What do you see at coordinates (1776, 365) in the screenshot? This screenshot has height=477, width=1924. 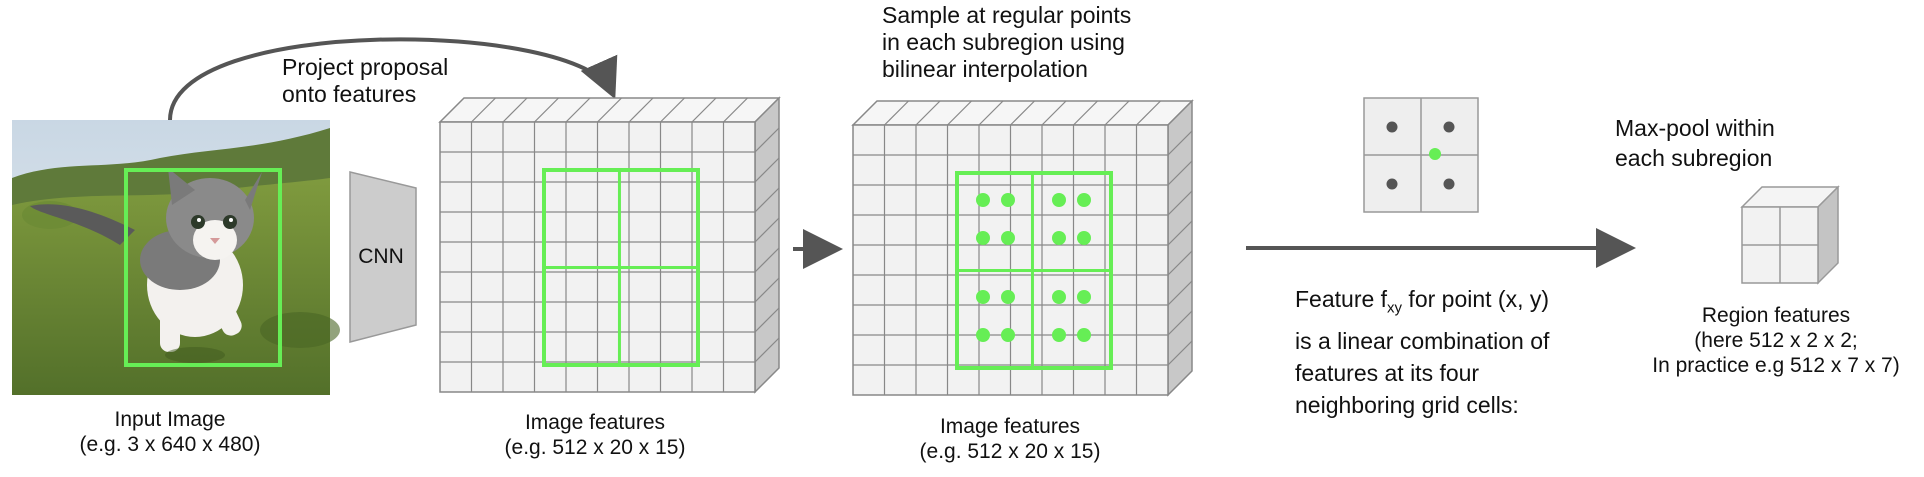 I see `region-caption-line3: In practice e.g 512 x 7 x 7)` at bounding box center [1776, 365].